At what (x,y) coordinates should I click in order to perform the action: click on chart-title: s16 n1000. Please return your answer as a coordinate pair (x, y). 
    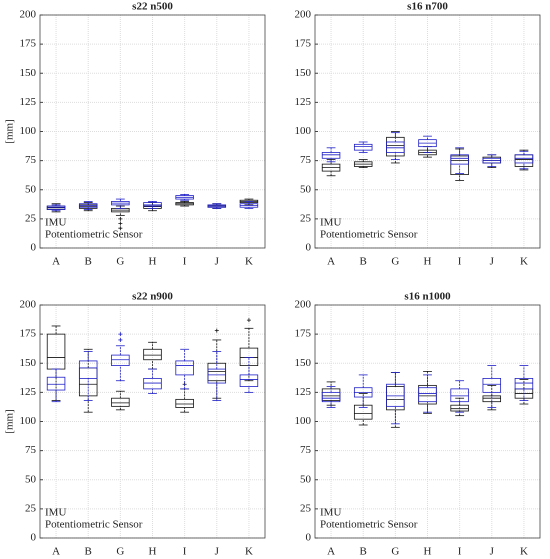
    Looking at the image, I should click on (427, 297).